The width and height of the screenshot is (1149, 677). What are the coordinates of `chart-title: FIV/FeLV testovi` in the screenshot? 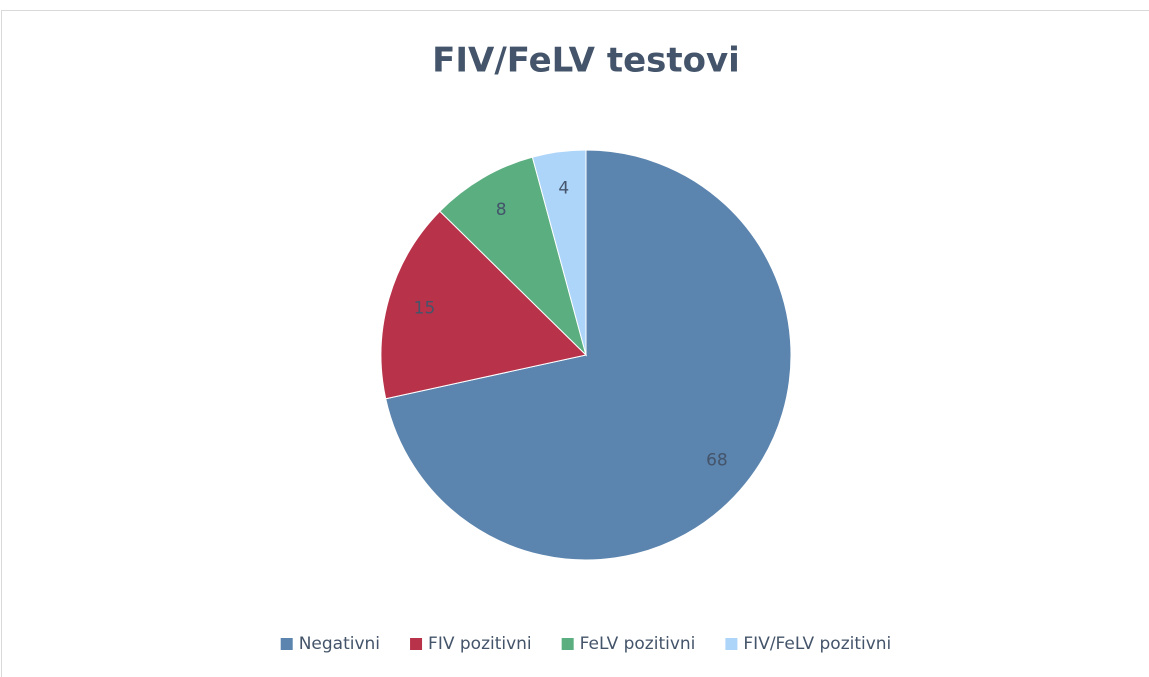 It's located at (586, 61).